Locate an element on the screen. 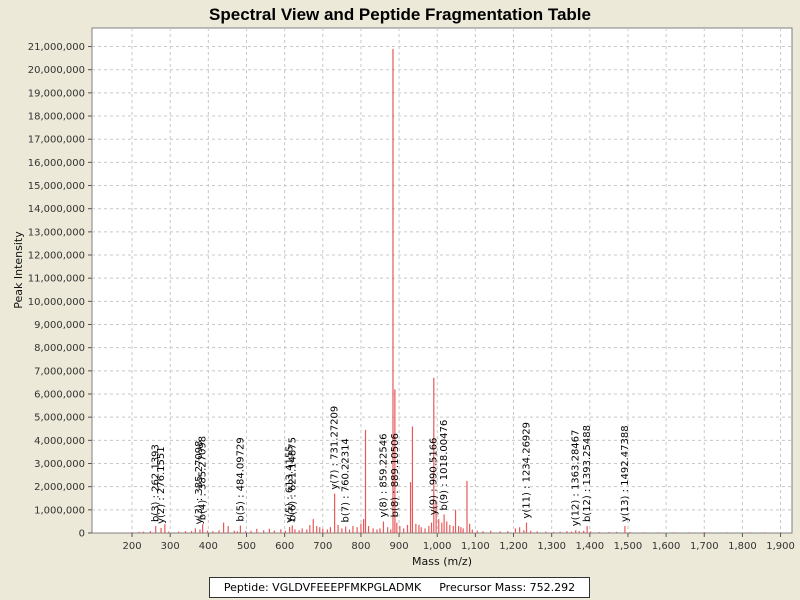 The width and height of the screenshot is (800, 600). y-tick-label: 10,000,000 is located at coordinates (56, 302).